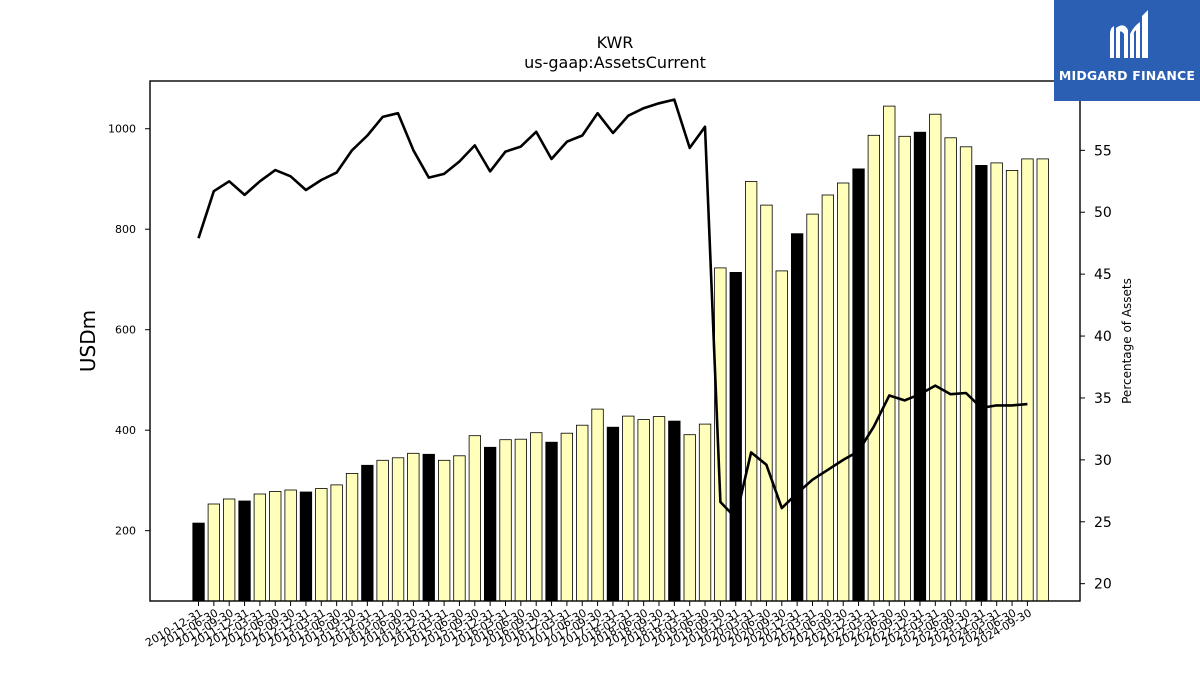 The width and height of the screenshot is (1200, 675). I want to click on y2-tick-label: 30, so click(1103, 461).